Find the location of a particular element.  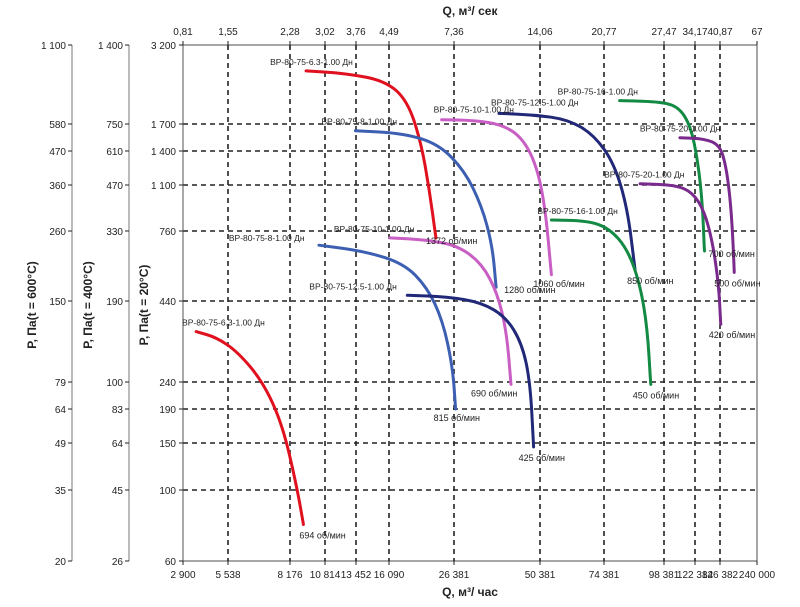

y-tick-label: 1 100 is located at coordinates (53, 46).